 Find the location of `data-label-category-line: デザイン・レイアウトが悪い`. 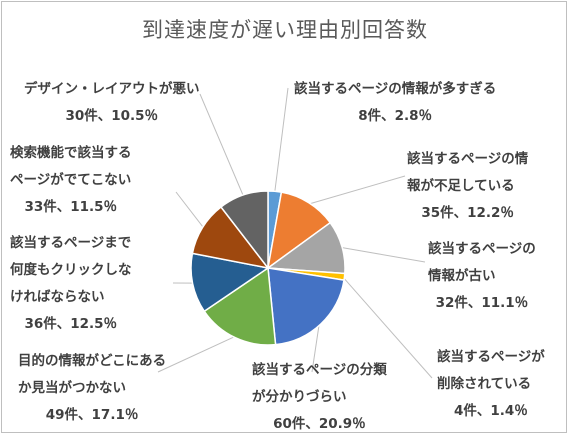

data-label-category-line: デザイン・レイアウトが悪い is located at coordinates (112, 89).